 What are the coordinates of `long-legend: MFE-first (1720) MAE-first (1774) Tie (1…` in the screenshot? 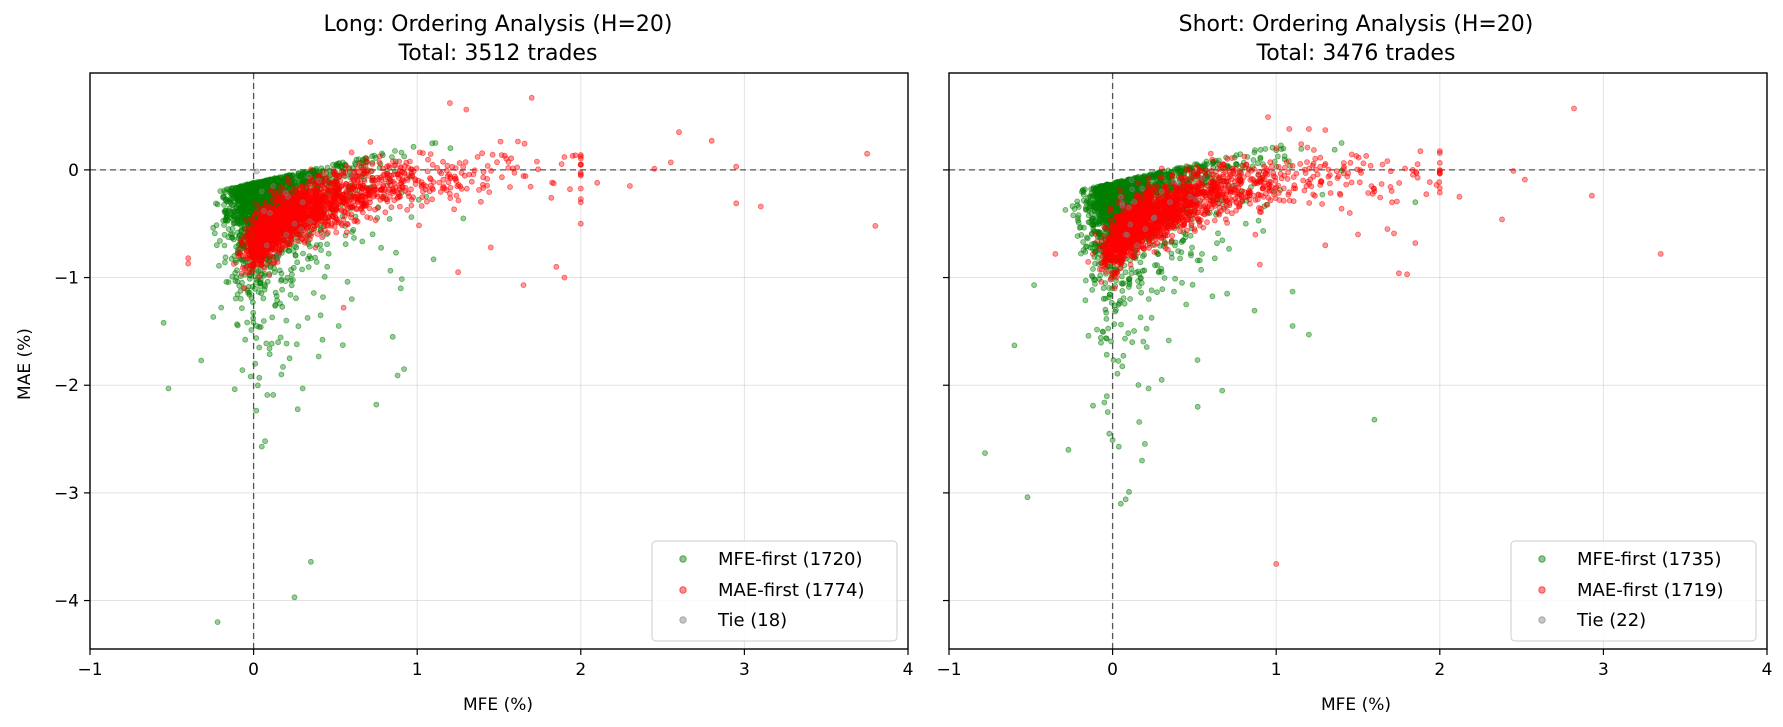 It's located at (774, 591).